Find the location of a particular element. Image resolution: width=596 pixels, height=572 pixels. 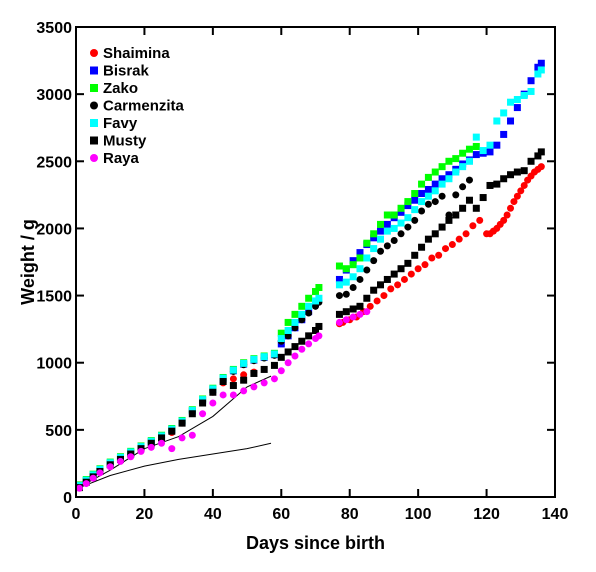

x-tick-label-3: 60 is located at coordinates (281, 514).